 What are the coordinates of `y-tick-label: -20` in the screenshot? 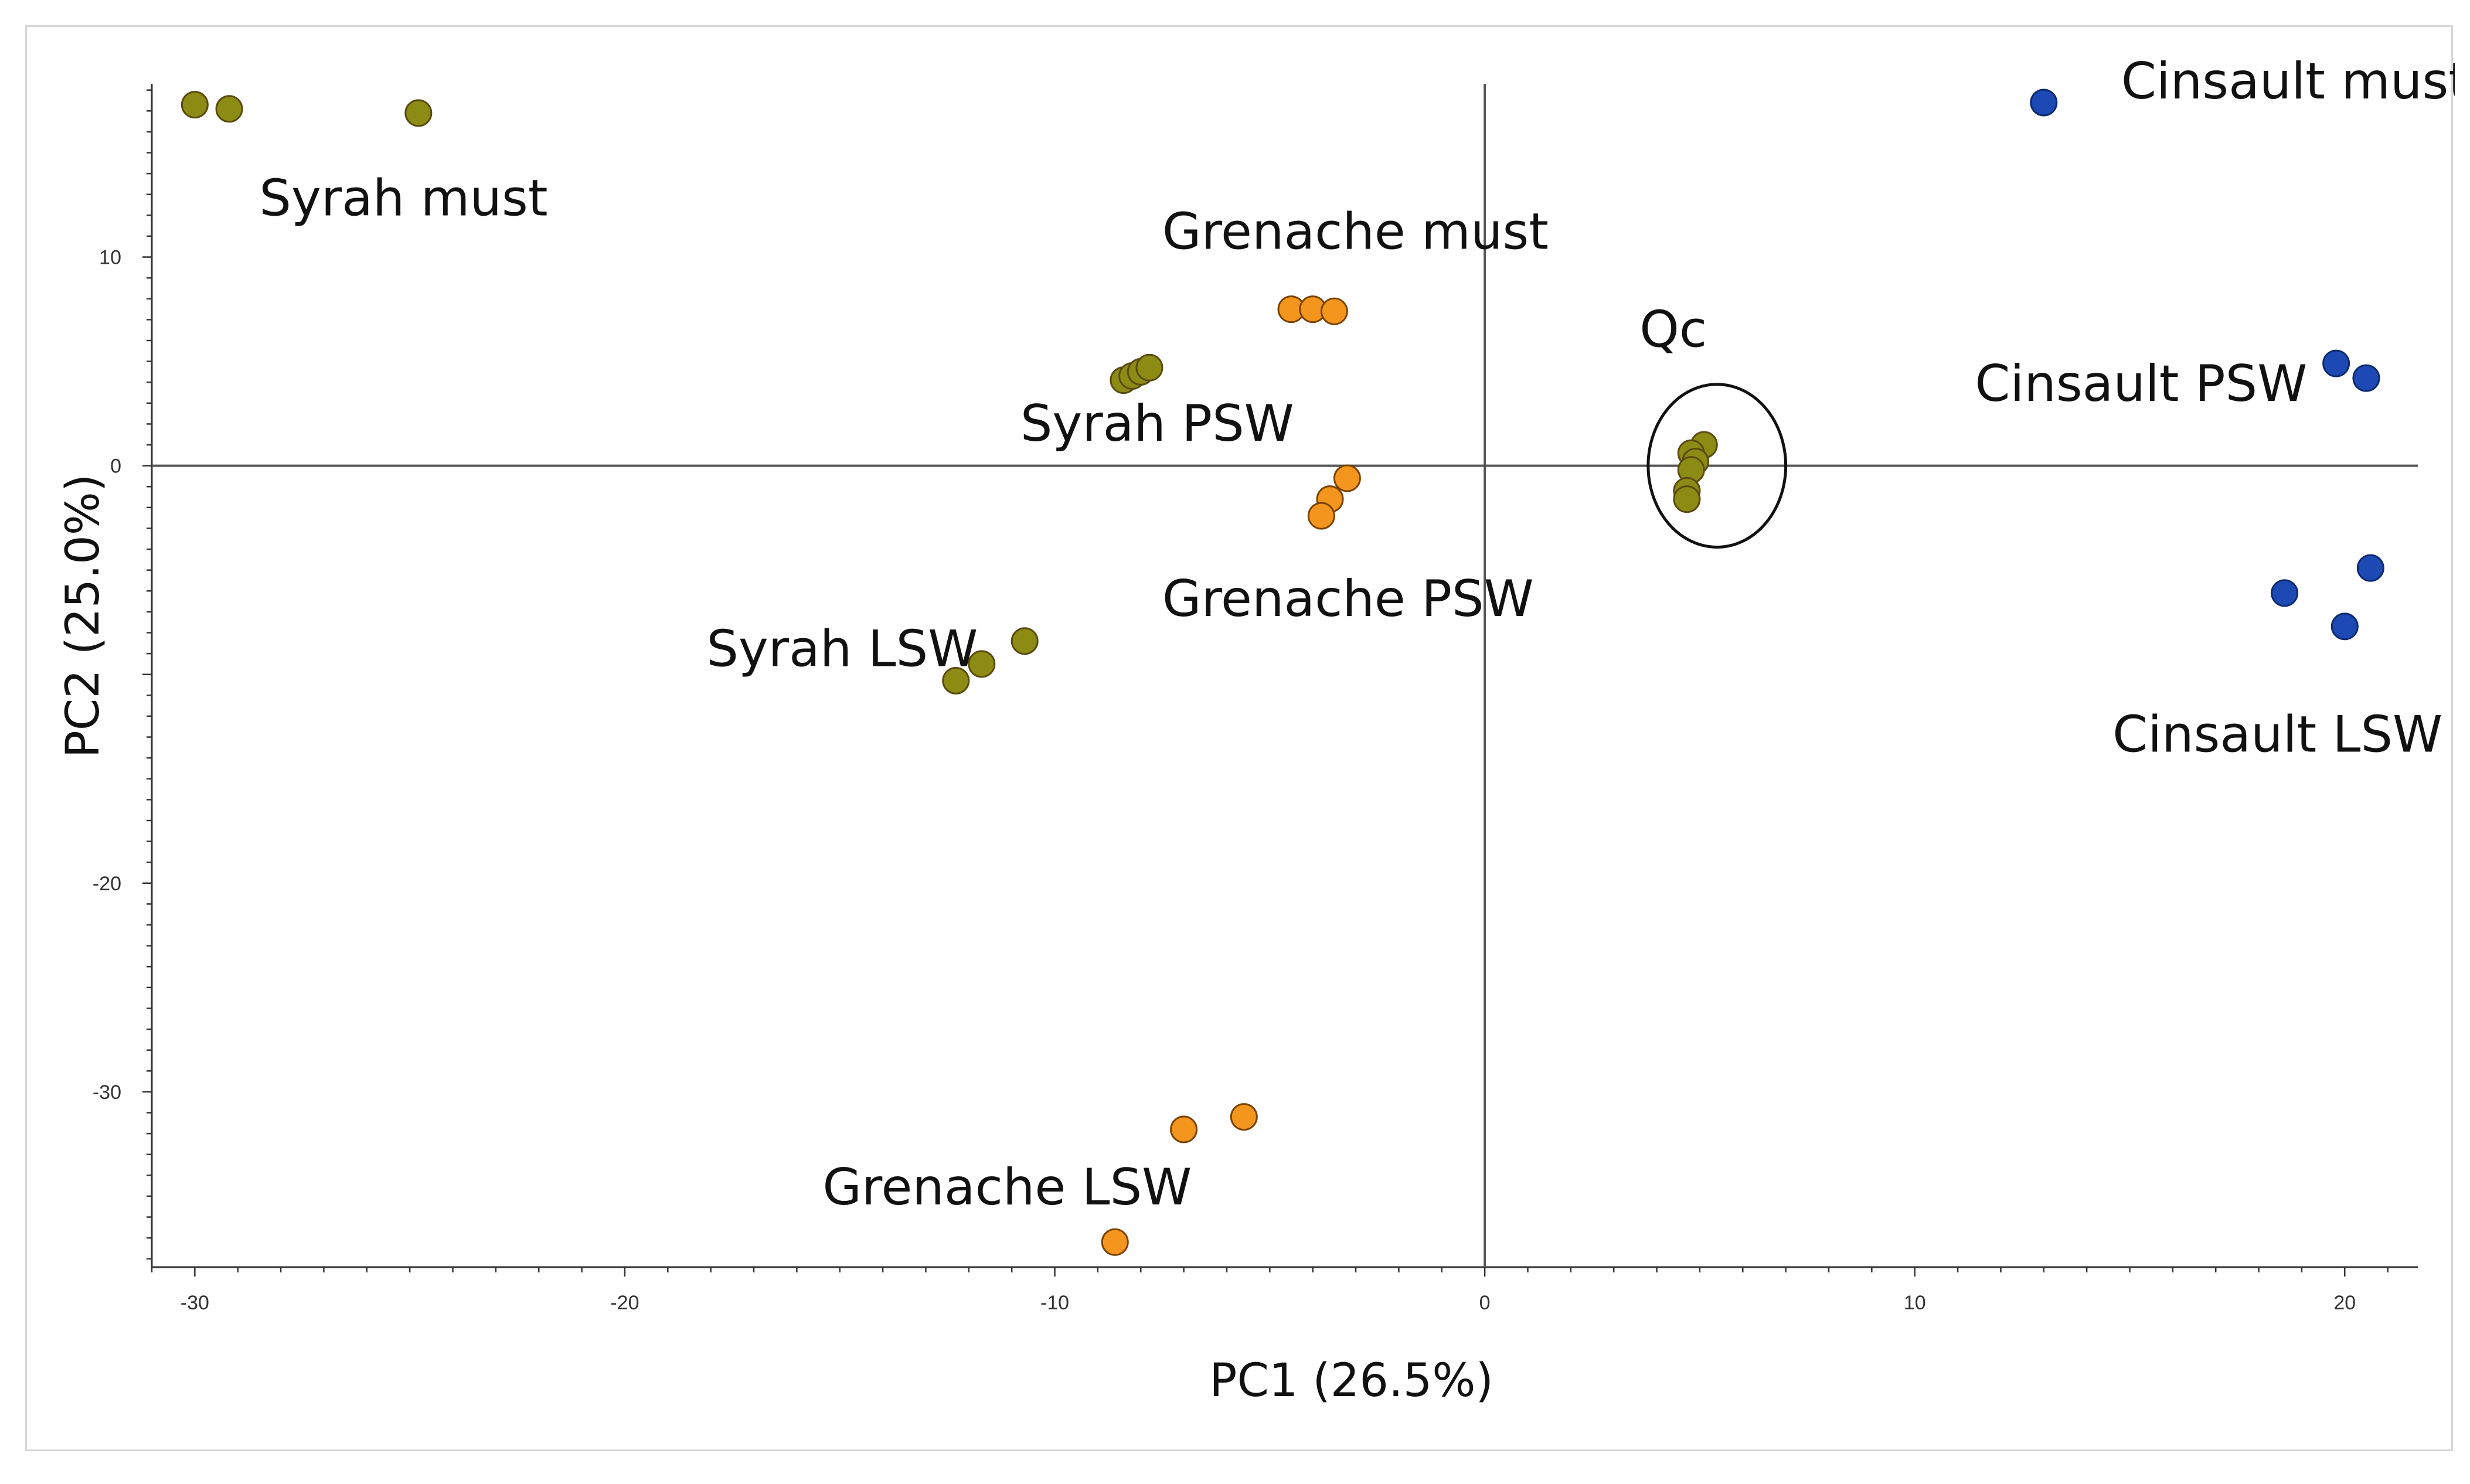 It's located at (107, 884).